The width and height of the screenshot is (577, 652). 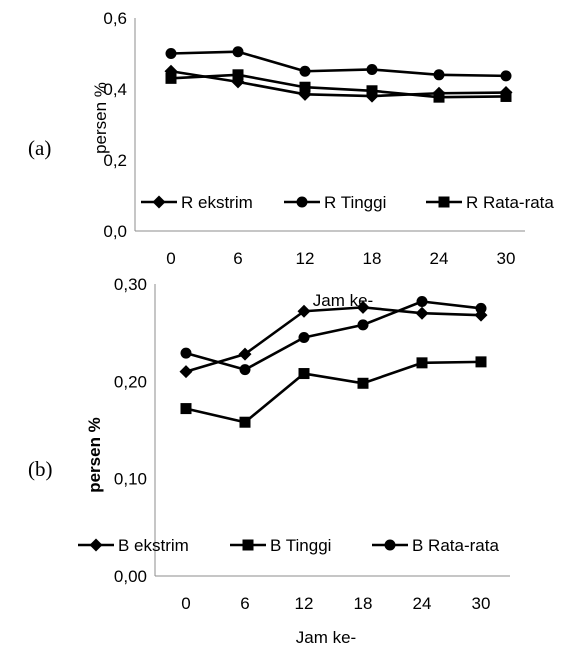 What do you see at coordinates (40, 148) in the screenshot?
I see `panel-label-a: (a)` at bounding box center [40, 148].